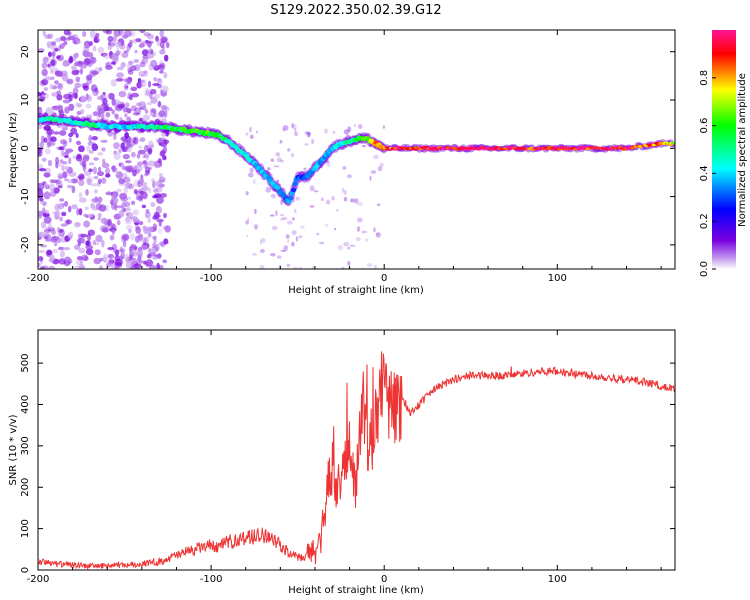 Image resolution: width=750 pixels, height=600 pixels. What do you see at coordinates (356, 290) in the screenshot?
I see `spectrogram-x-label: Height of straight line (km)` at bounding box center [356, 290].